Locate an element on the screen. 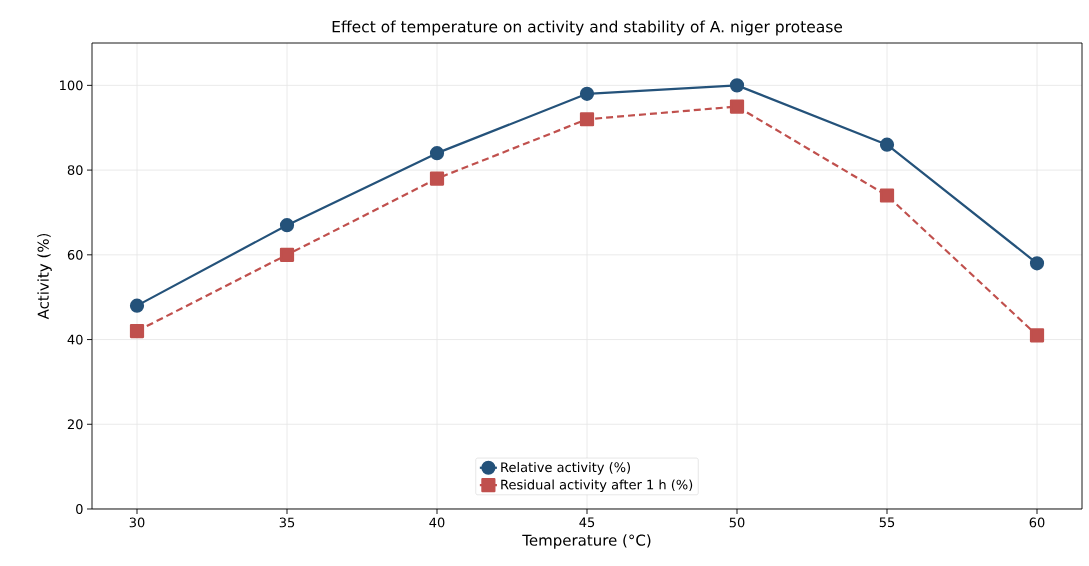  x-tick-label: 50 is located at coordinates (737, 522).